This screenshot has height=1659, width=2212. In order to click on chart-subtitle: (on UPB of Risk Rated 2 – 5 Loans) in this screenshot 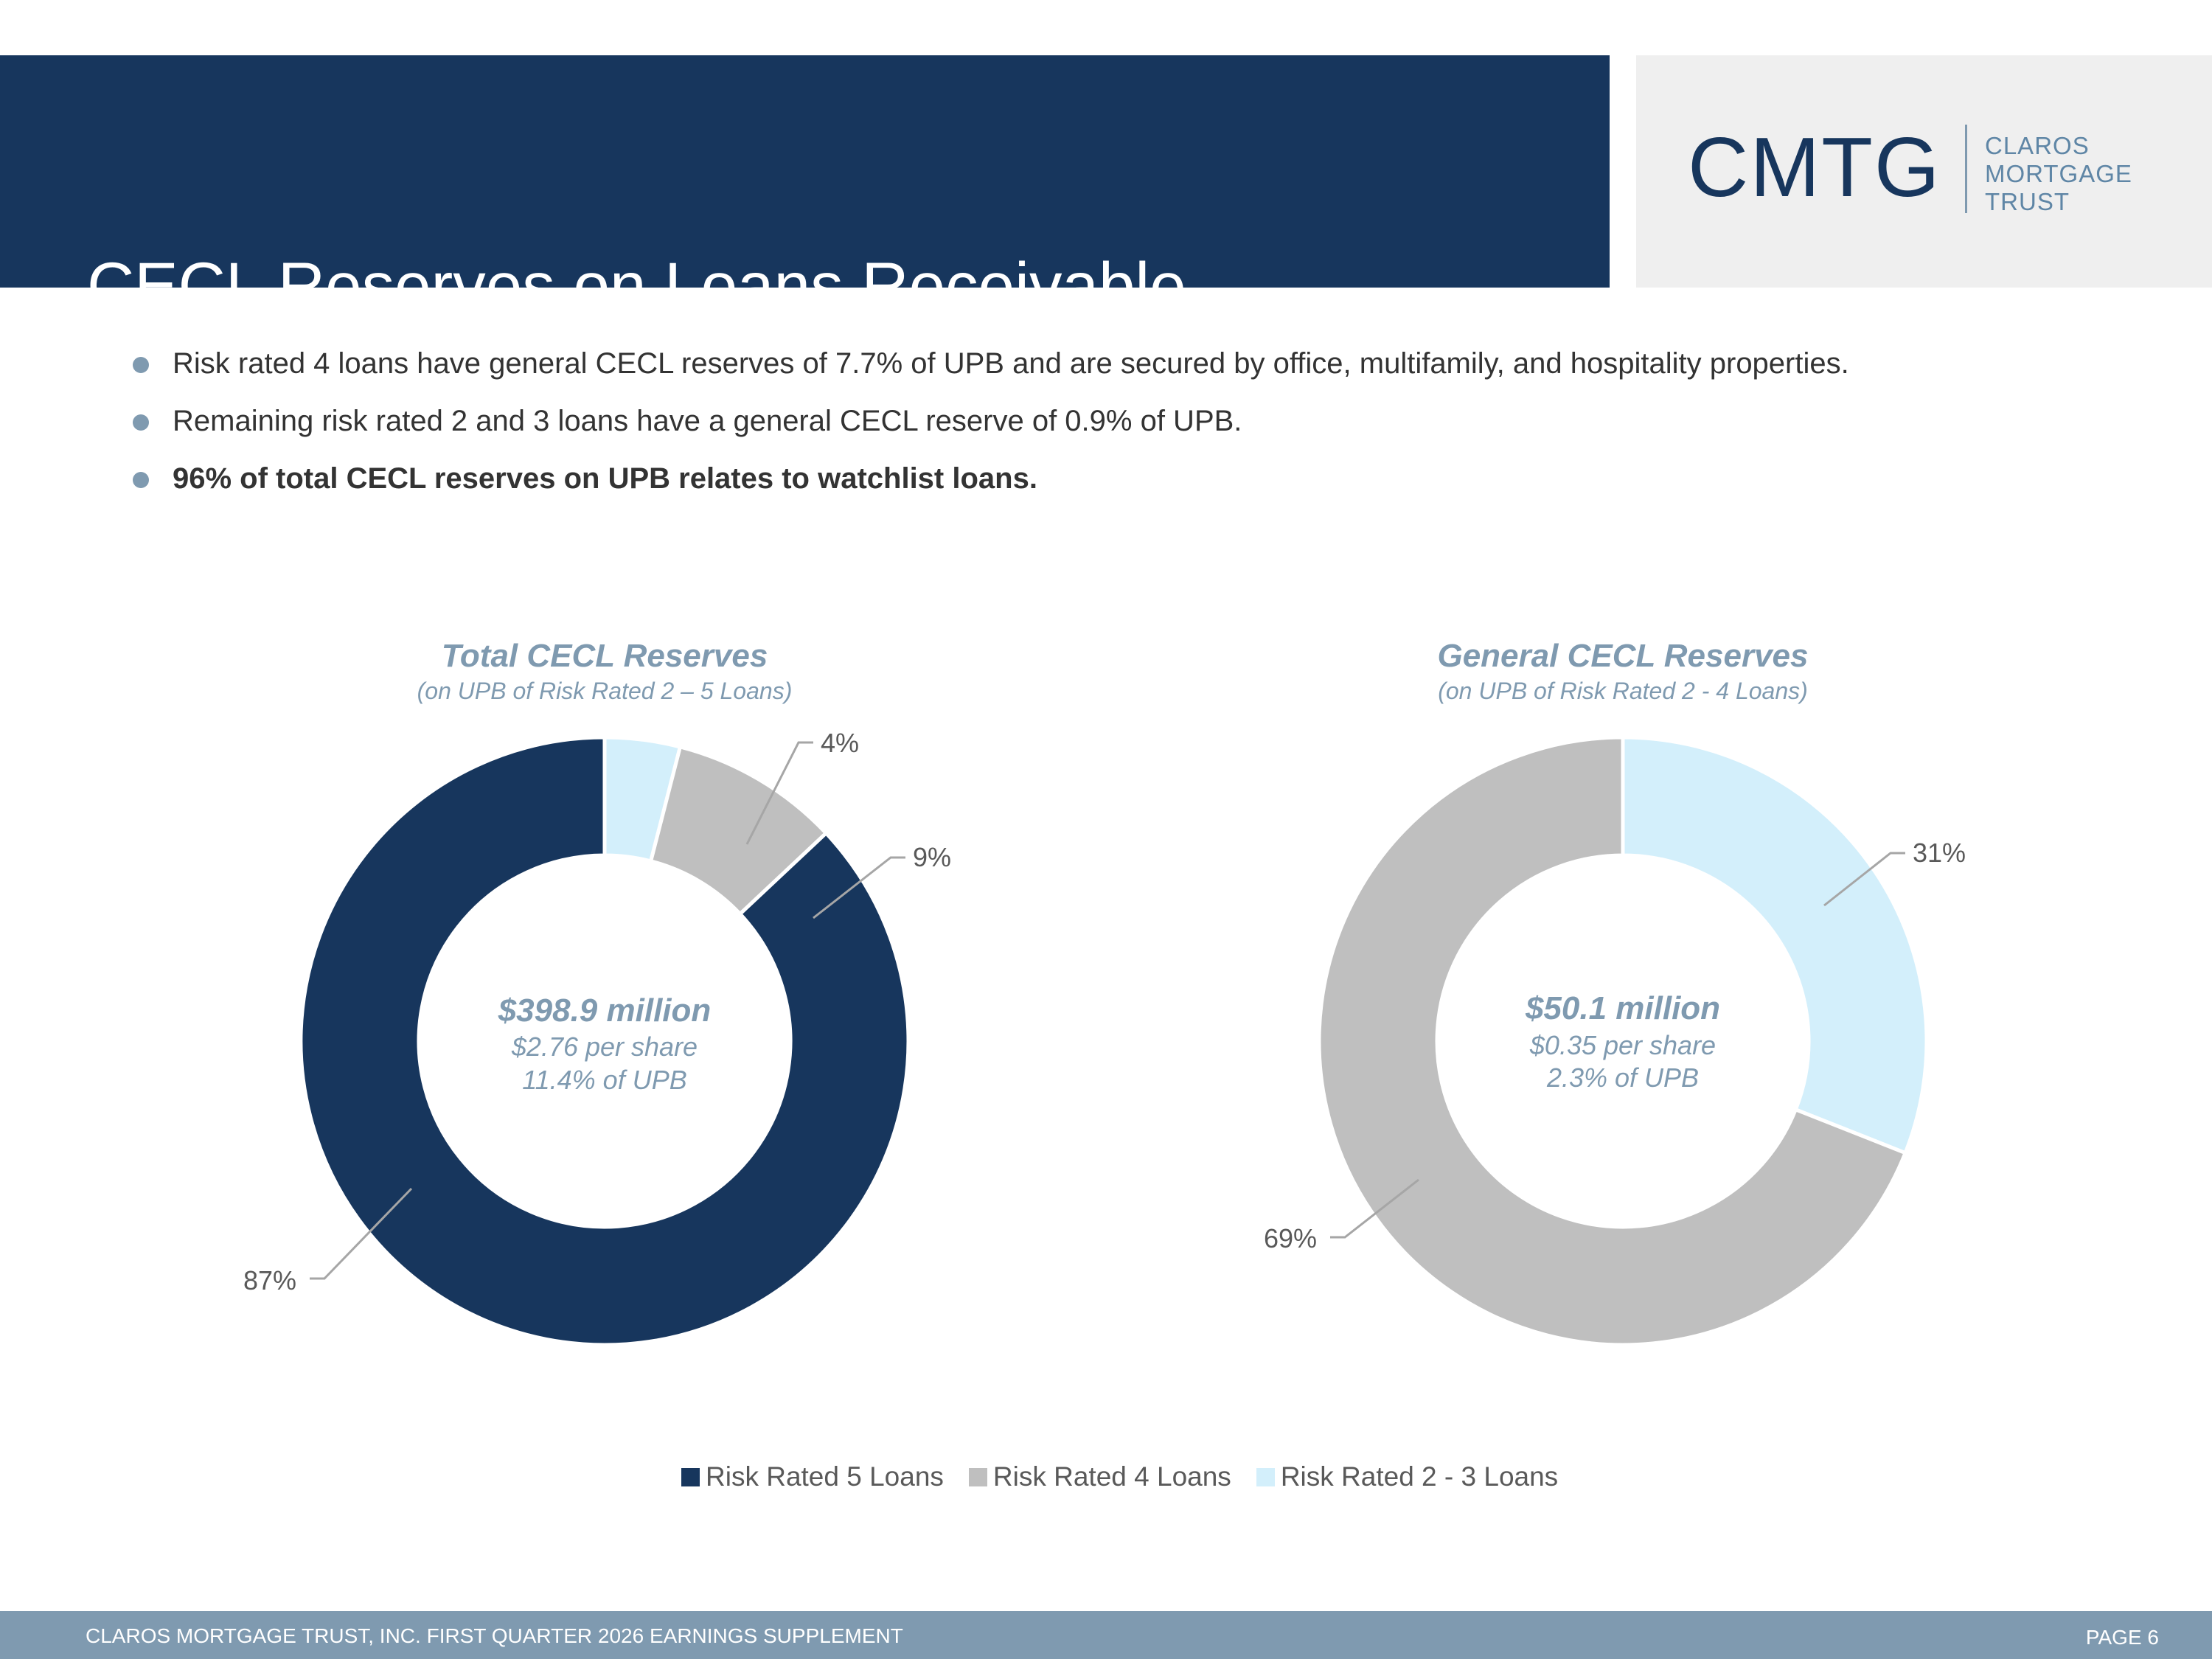, I will do `click(605, 691)`.